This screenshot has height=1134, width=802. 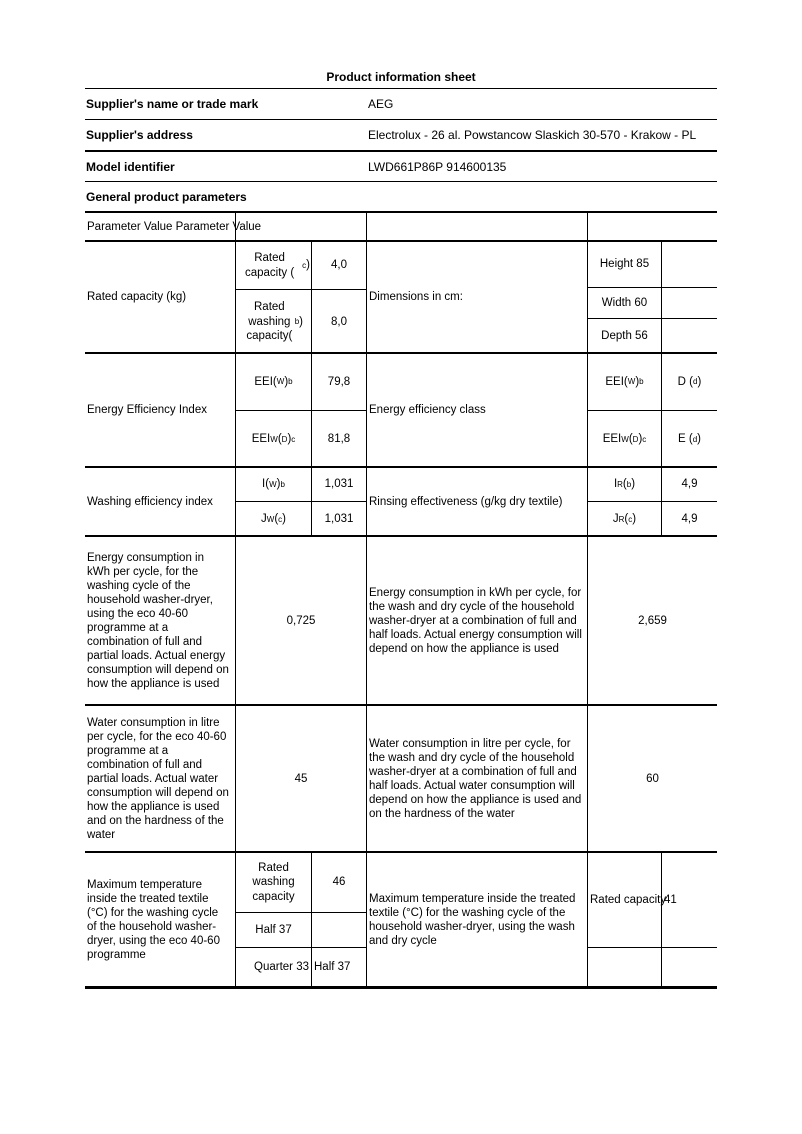 I want to click on water-consumption-wash-value: 45, so click(x=301, y=778).